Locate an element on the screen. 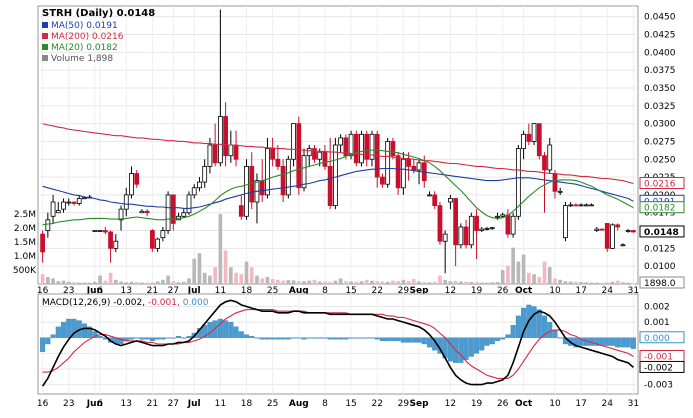 The image size is (693, 418). macd-date-tick-label: 25 is located at coordinates (272, 404).